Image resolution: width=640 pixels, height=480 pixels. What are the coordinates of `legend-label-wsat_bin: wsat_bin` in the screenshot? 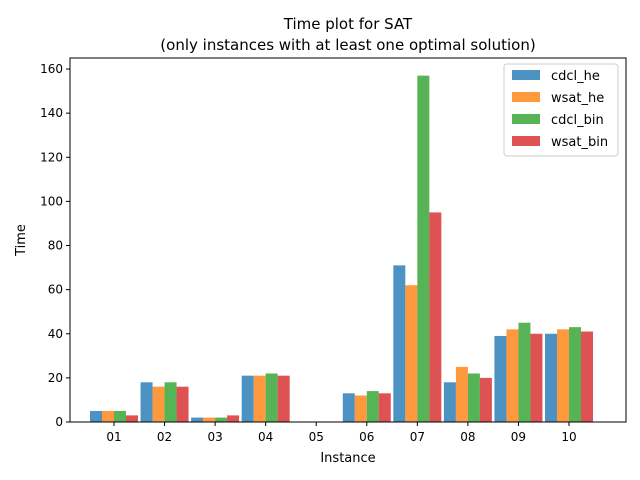 It's located at (579, 142).